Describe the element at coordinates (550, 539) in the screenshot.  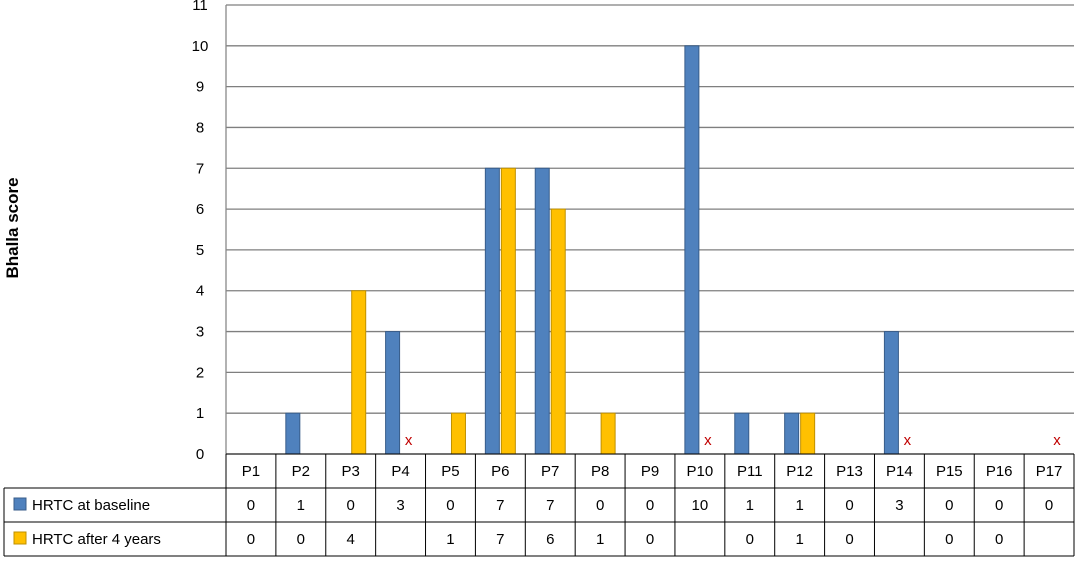
I see `data-label: 6` at that location.